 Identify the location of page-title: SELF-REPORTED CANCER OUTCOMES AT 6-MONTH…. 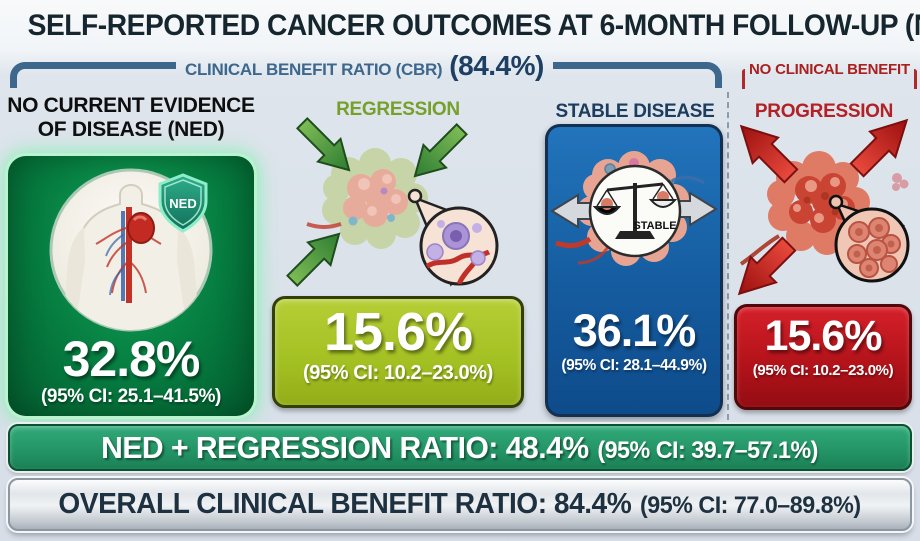
(473, 25).